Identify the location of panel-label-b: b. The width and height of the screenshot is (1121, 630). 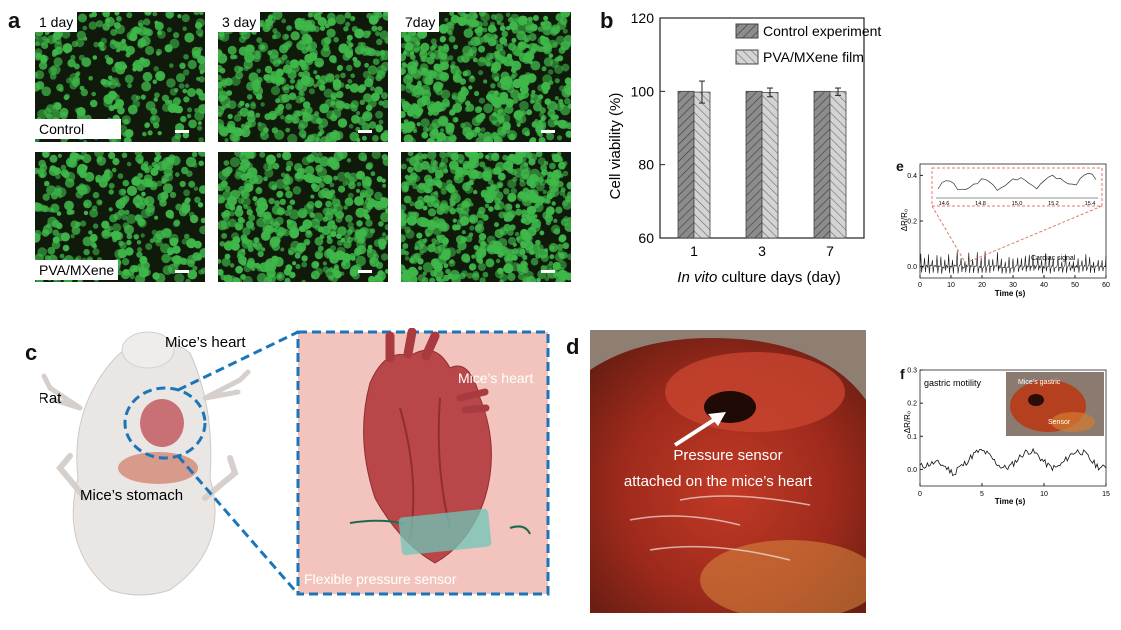
(607, 20).